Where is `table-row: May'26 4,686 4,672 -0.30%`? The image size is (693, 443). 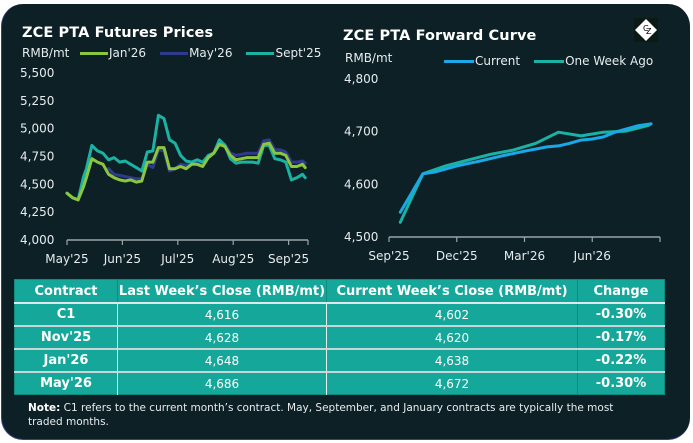
table-row: May'26 4,686 4,672 -0.30% is located at coordinates (339, 383).